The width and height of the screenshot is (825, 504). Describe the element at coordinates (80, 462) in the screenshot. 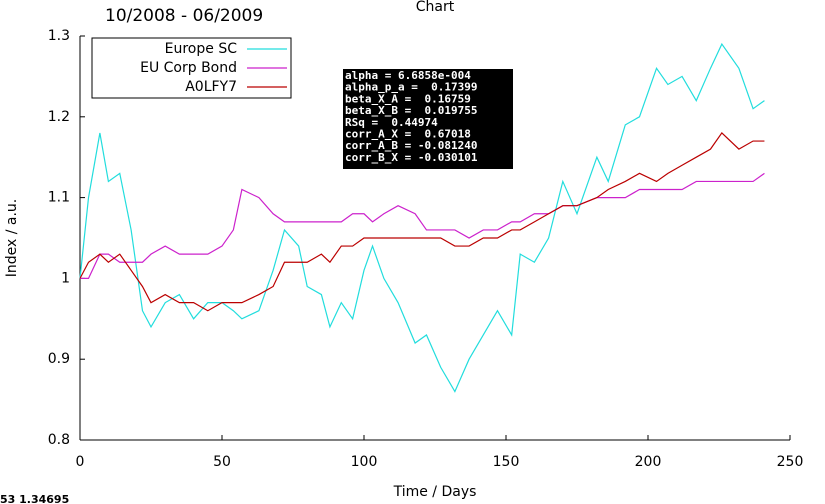

I see `x-tick-label: 0` at that location.